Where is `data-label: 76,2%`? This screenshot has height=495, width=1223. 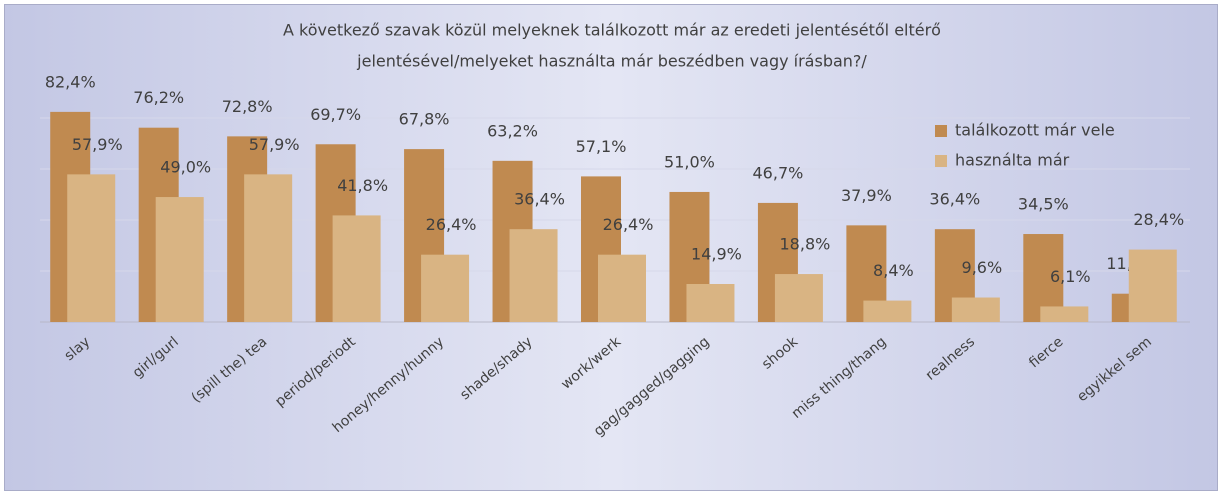 data-label: 76,2% is located at coordinates (158, 97).